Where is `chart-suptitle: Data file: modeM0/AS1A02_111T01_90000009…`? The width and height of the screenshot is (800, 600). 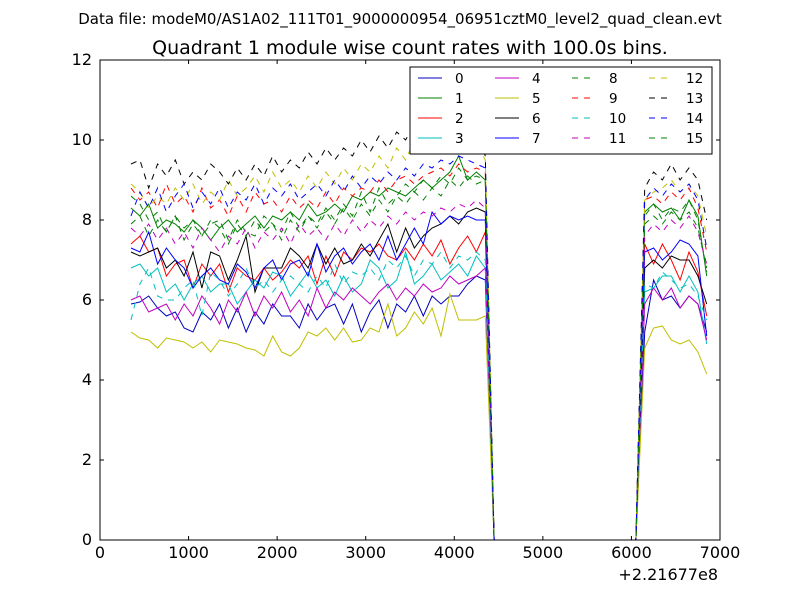 chart-suptitle: Data file: modeM0/AS1A02_111T01_90000009… is located at coordinates (400, 19).